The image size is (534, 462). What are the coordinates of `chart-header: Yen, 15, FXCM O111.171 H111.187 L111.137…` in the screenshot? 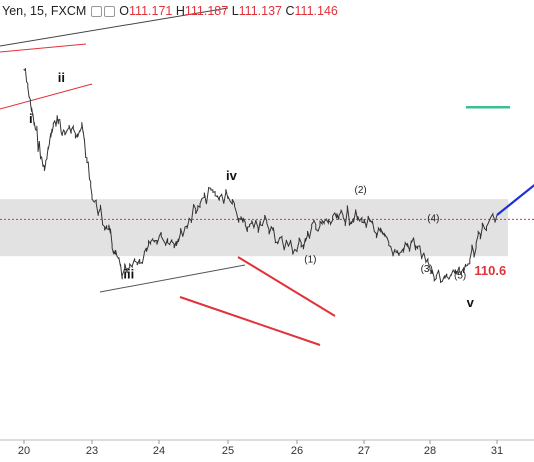 It's located at (170, 11).